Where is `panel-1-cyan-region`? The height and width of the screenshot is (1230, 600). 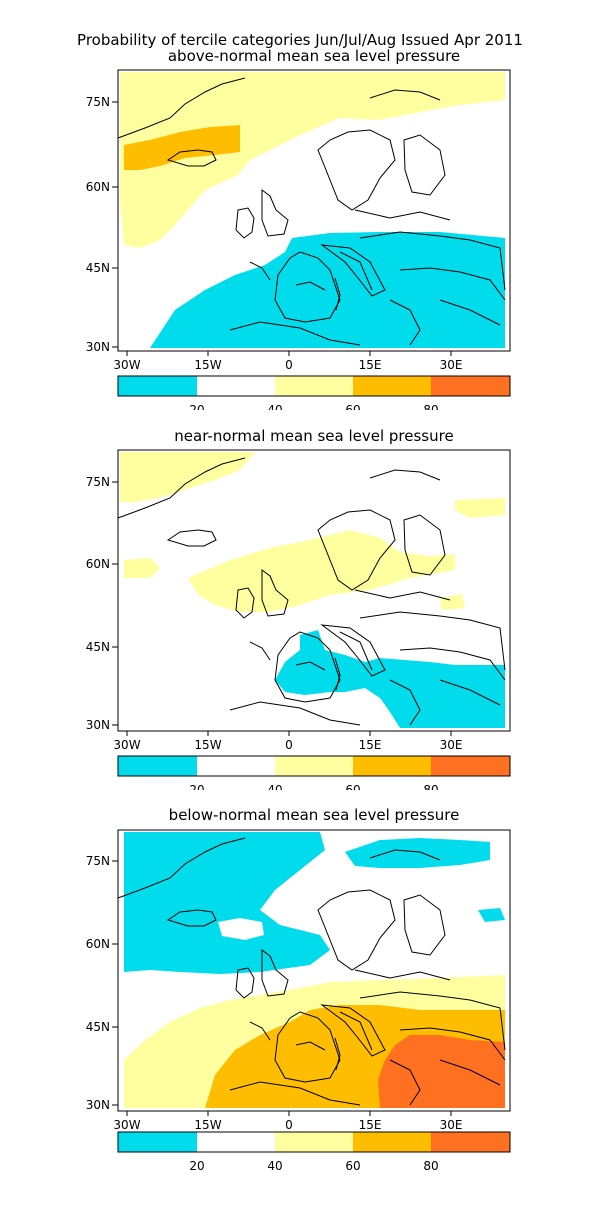
panel-1-cyan-region is located at coordinates (327, 290).